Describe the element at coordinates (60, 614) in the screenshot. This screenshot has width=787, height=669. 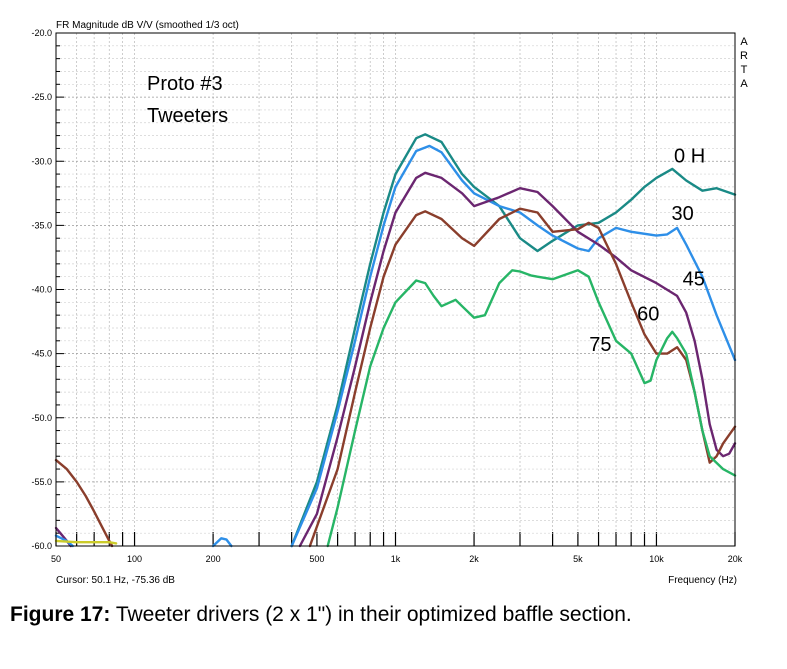
I see `caption-label: Figure 17:` at that location.